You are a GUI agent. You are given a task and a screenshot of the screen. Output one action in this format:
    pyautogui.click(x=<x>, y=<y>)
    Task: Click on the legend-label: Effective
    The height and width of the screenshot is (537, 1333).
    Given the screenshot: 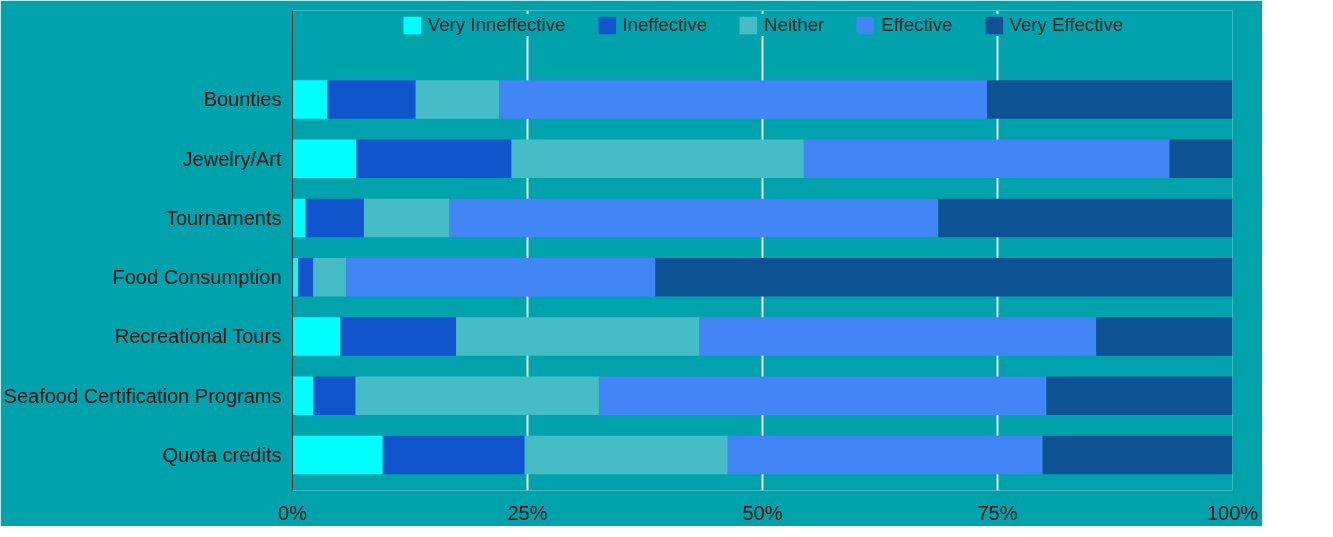 What is the action you would take?
    pyautogui.click(x=917, y=25)
    